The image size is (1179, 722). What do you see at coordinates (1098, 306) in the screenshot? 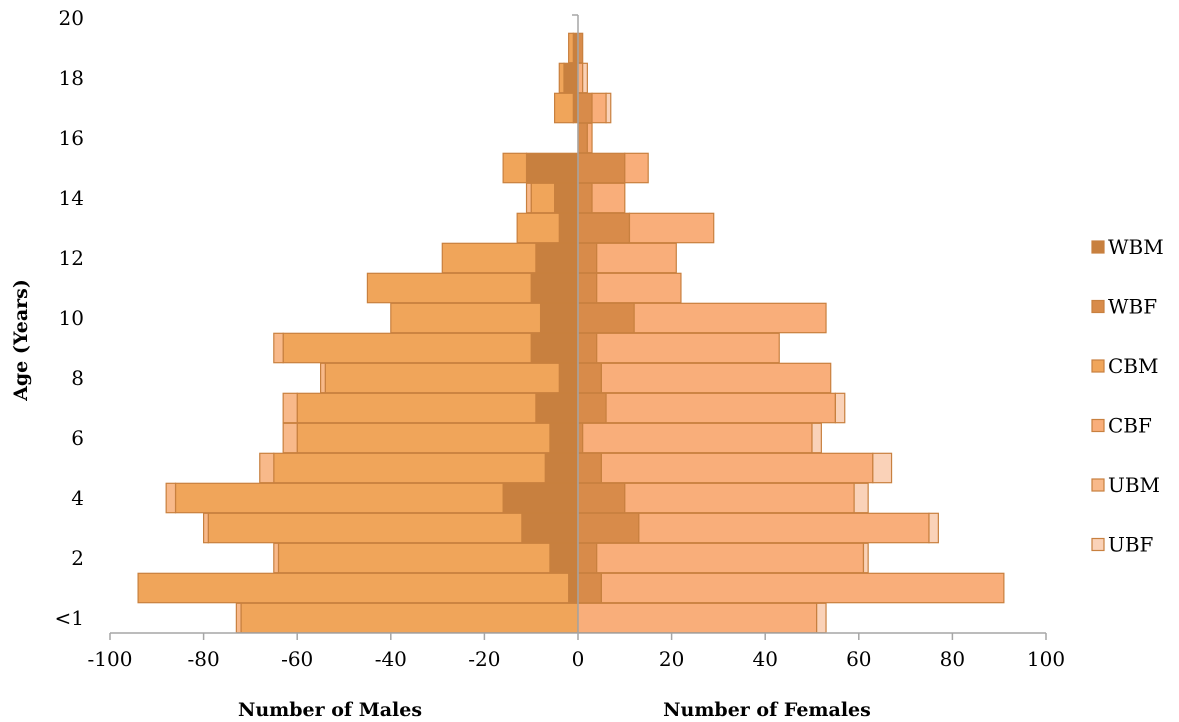
I see `legend-swatch-wbf` at bounding box center [1098, 306].